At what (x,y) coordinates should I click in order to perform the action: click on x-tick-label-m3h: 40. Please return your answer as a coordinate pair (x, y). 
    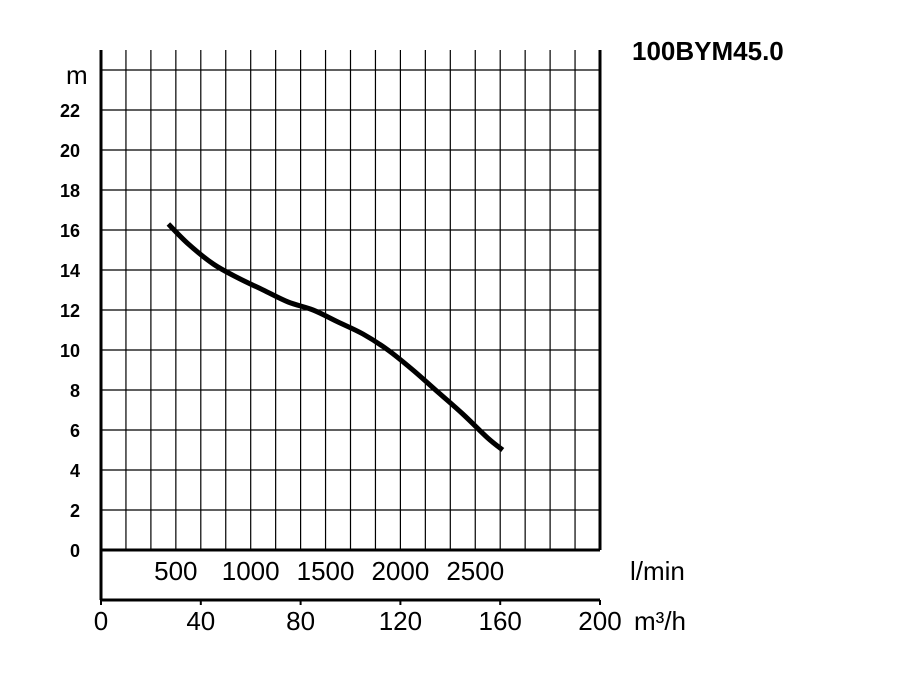
    Looking at the image, I should click on (200, 621).